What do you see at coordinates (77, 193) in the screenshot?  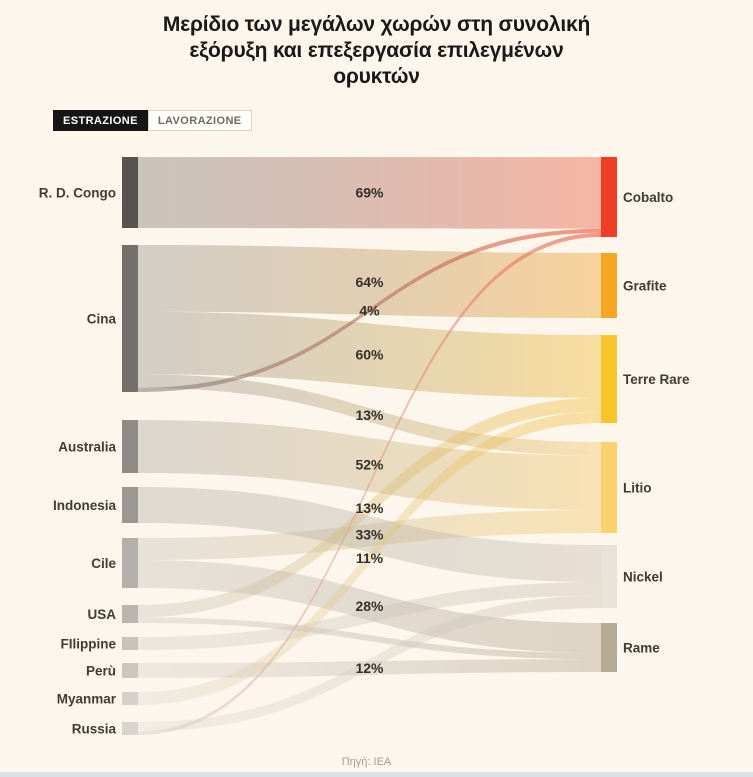 I see `node-label-congo: R. D. Congo` at bounding box center [77, 193].